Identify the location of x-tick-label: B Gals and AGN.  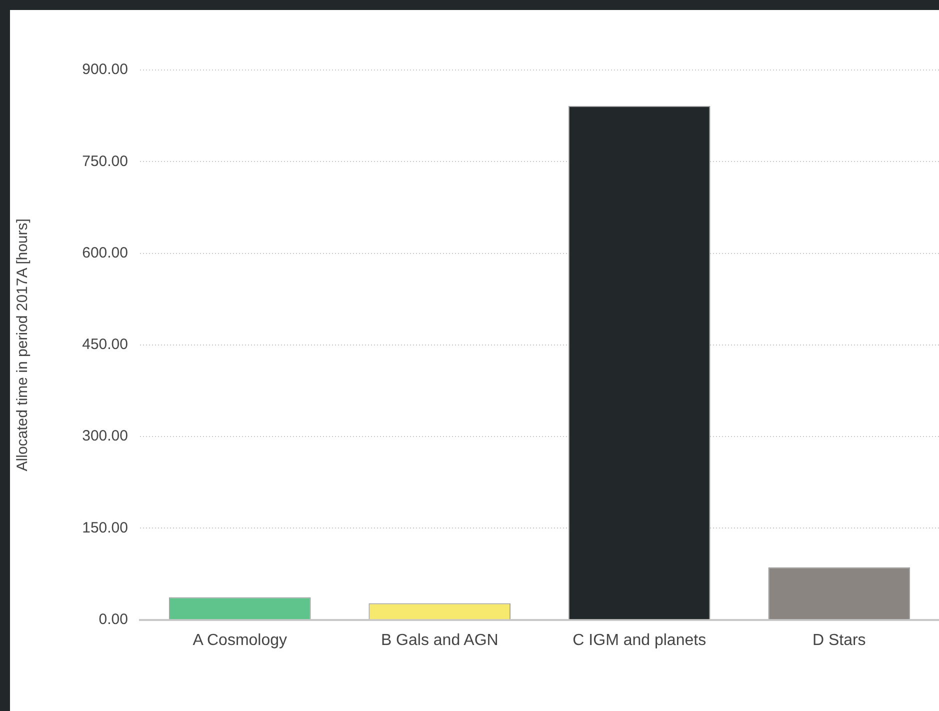
(439, 640).